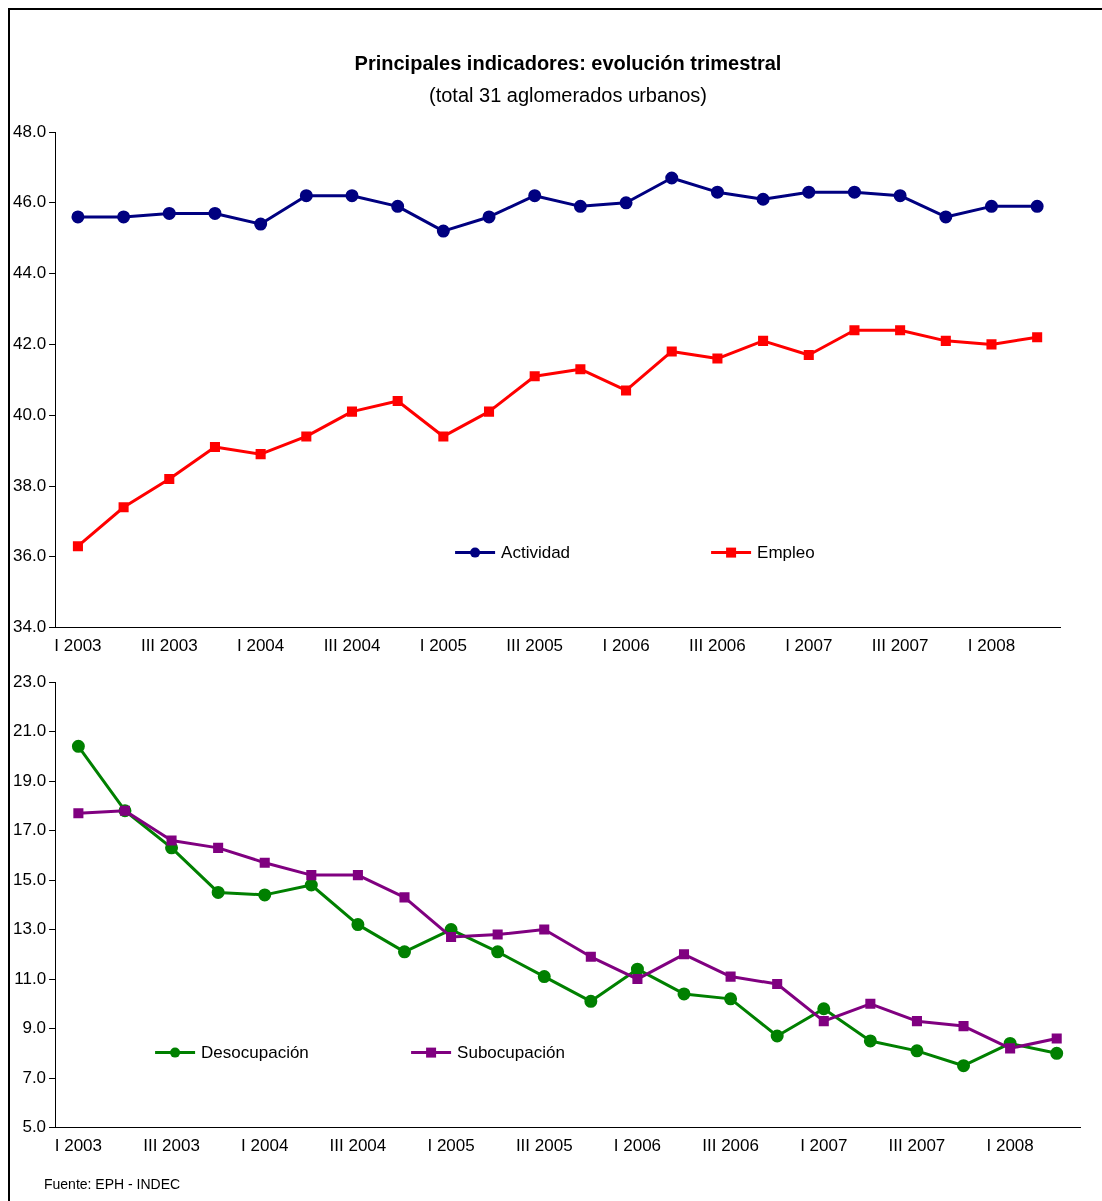  Describe the element at coordinates (29, 202) in the screenshot. I see `y-tick-label: 46.0` at that location.